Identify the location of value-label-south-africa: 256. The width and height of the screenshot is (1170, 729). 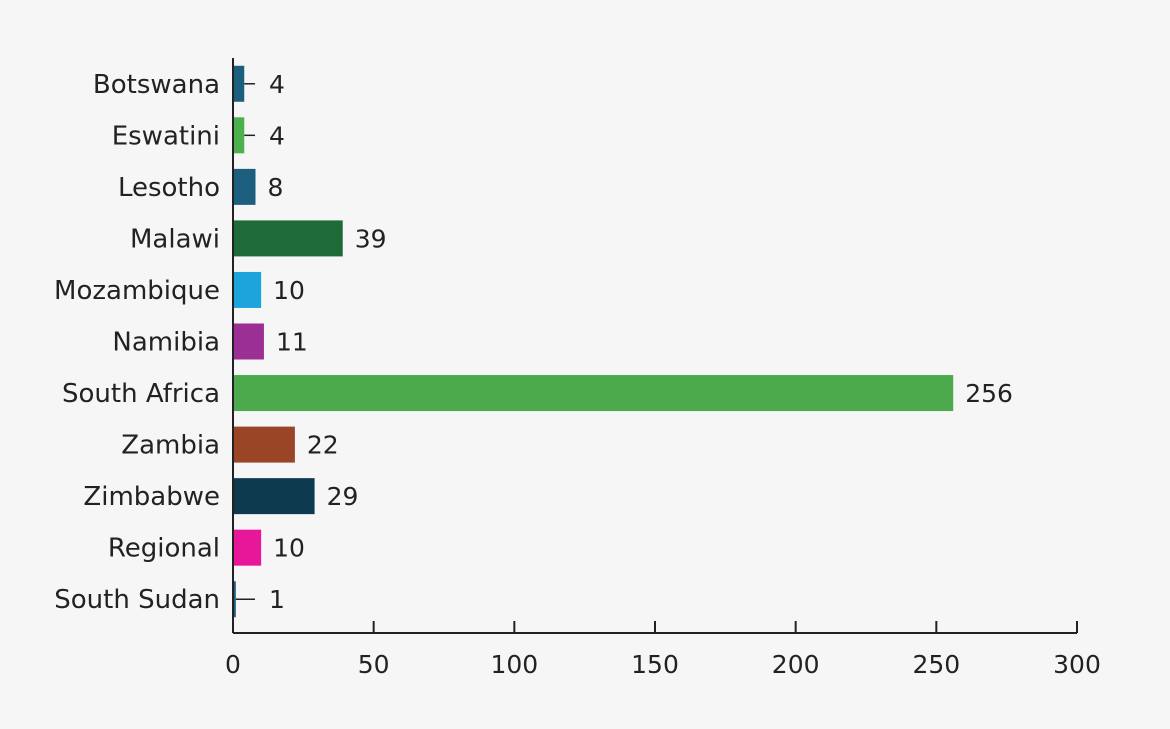
(989, 393).